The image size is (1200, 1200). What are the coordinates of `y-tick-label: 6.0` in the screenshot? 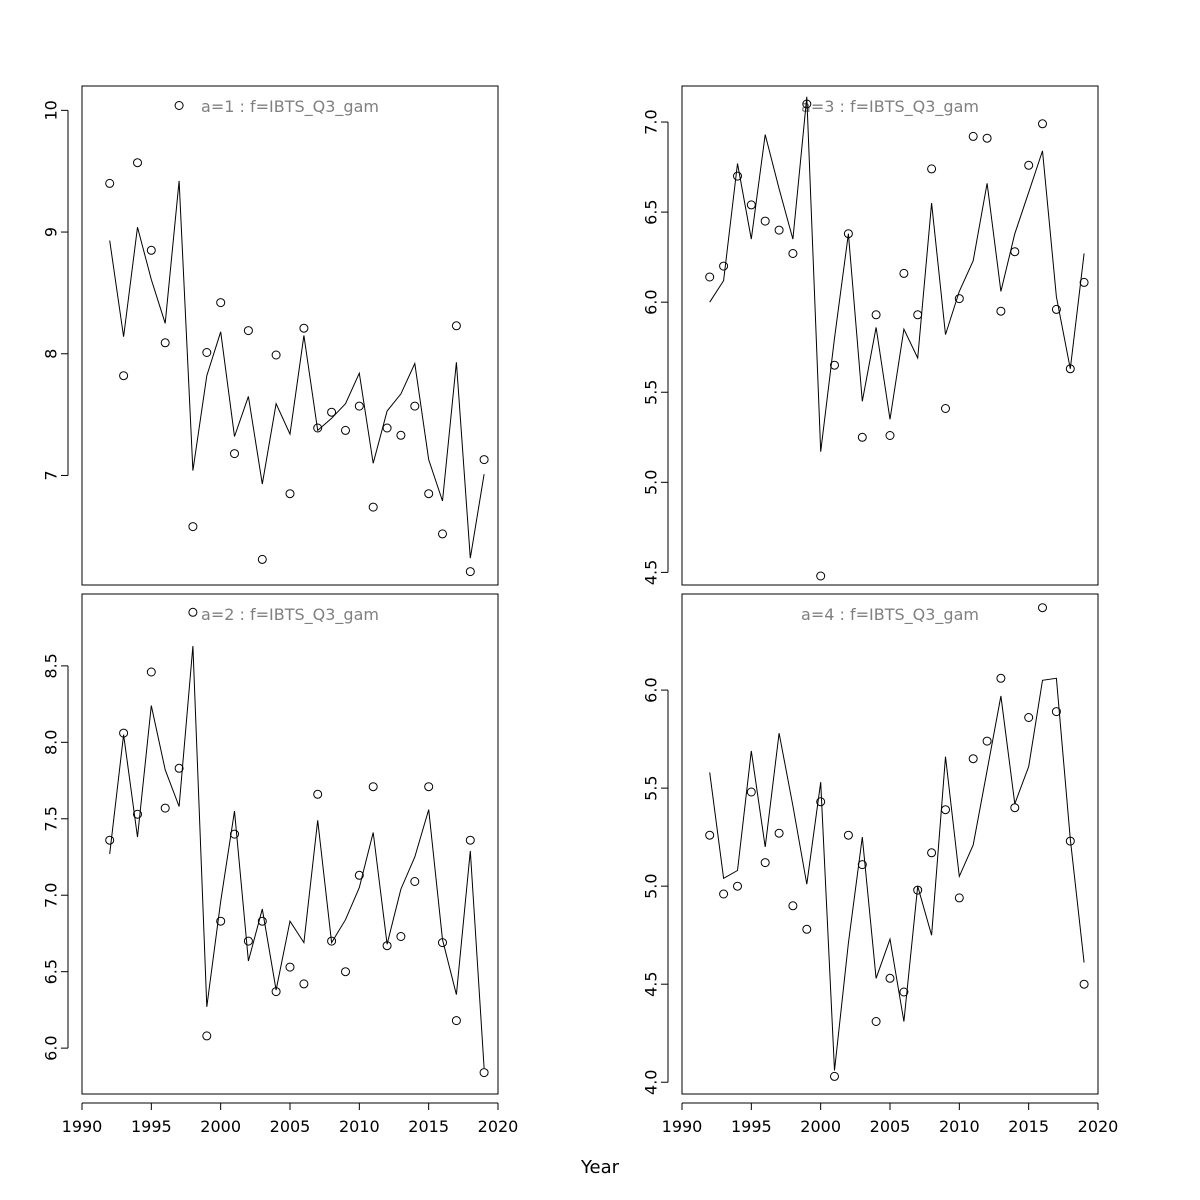 It's located at (651, 301).